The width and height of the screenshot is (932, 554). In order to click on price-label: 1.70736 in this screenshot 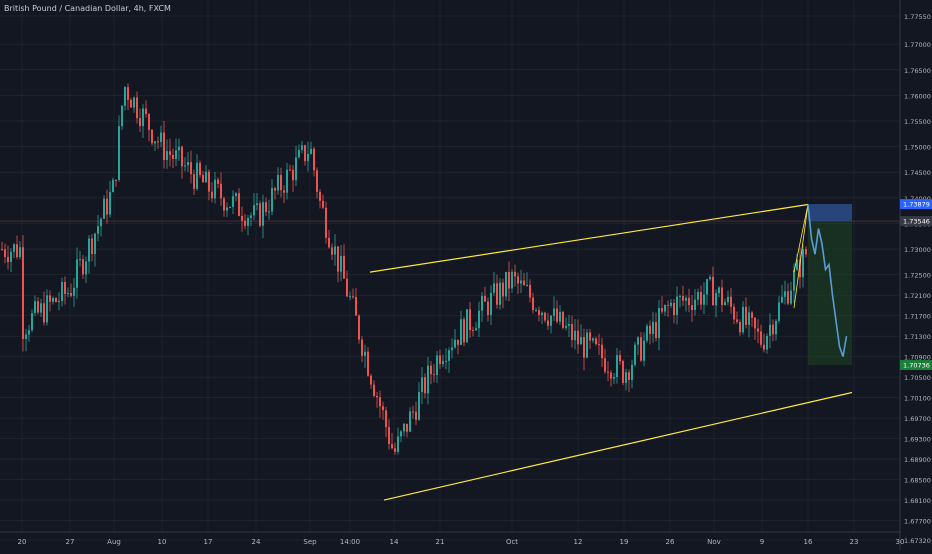, I will do `click(916, 366)`.